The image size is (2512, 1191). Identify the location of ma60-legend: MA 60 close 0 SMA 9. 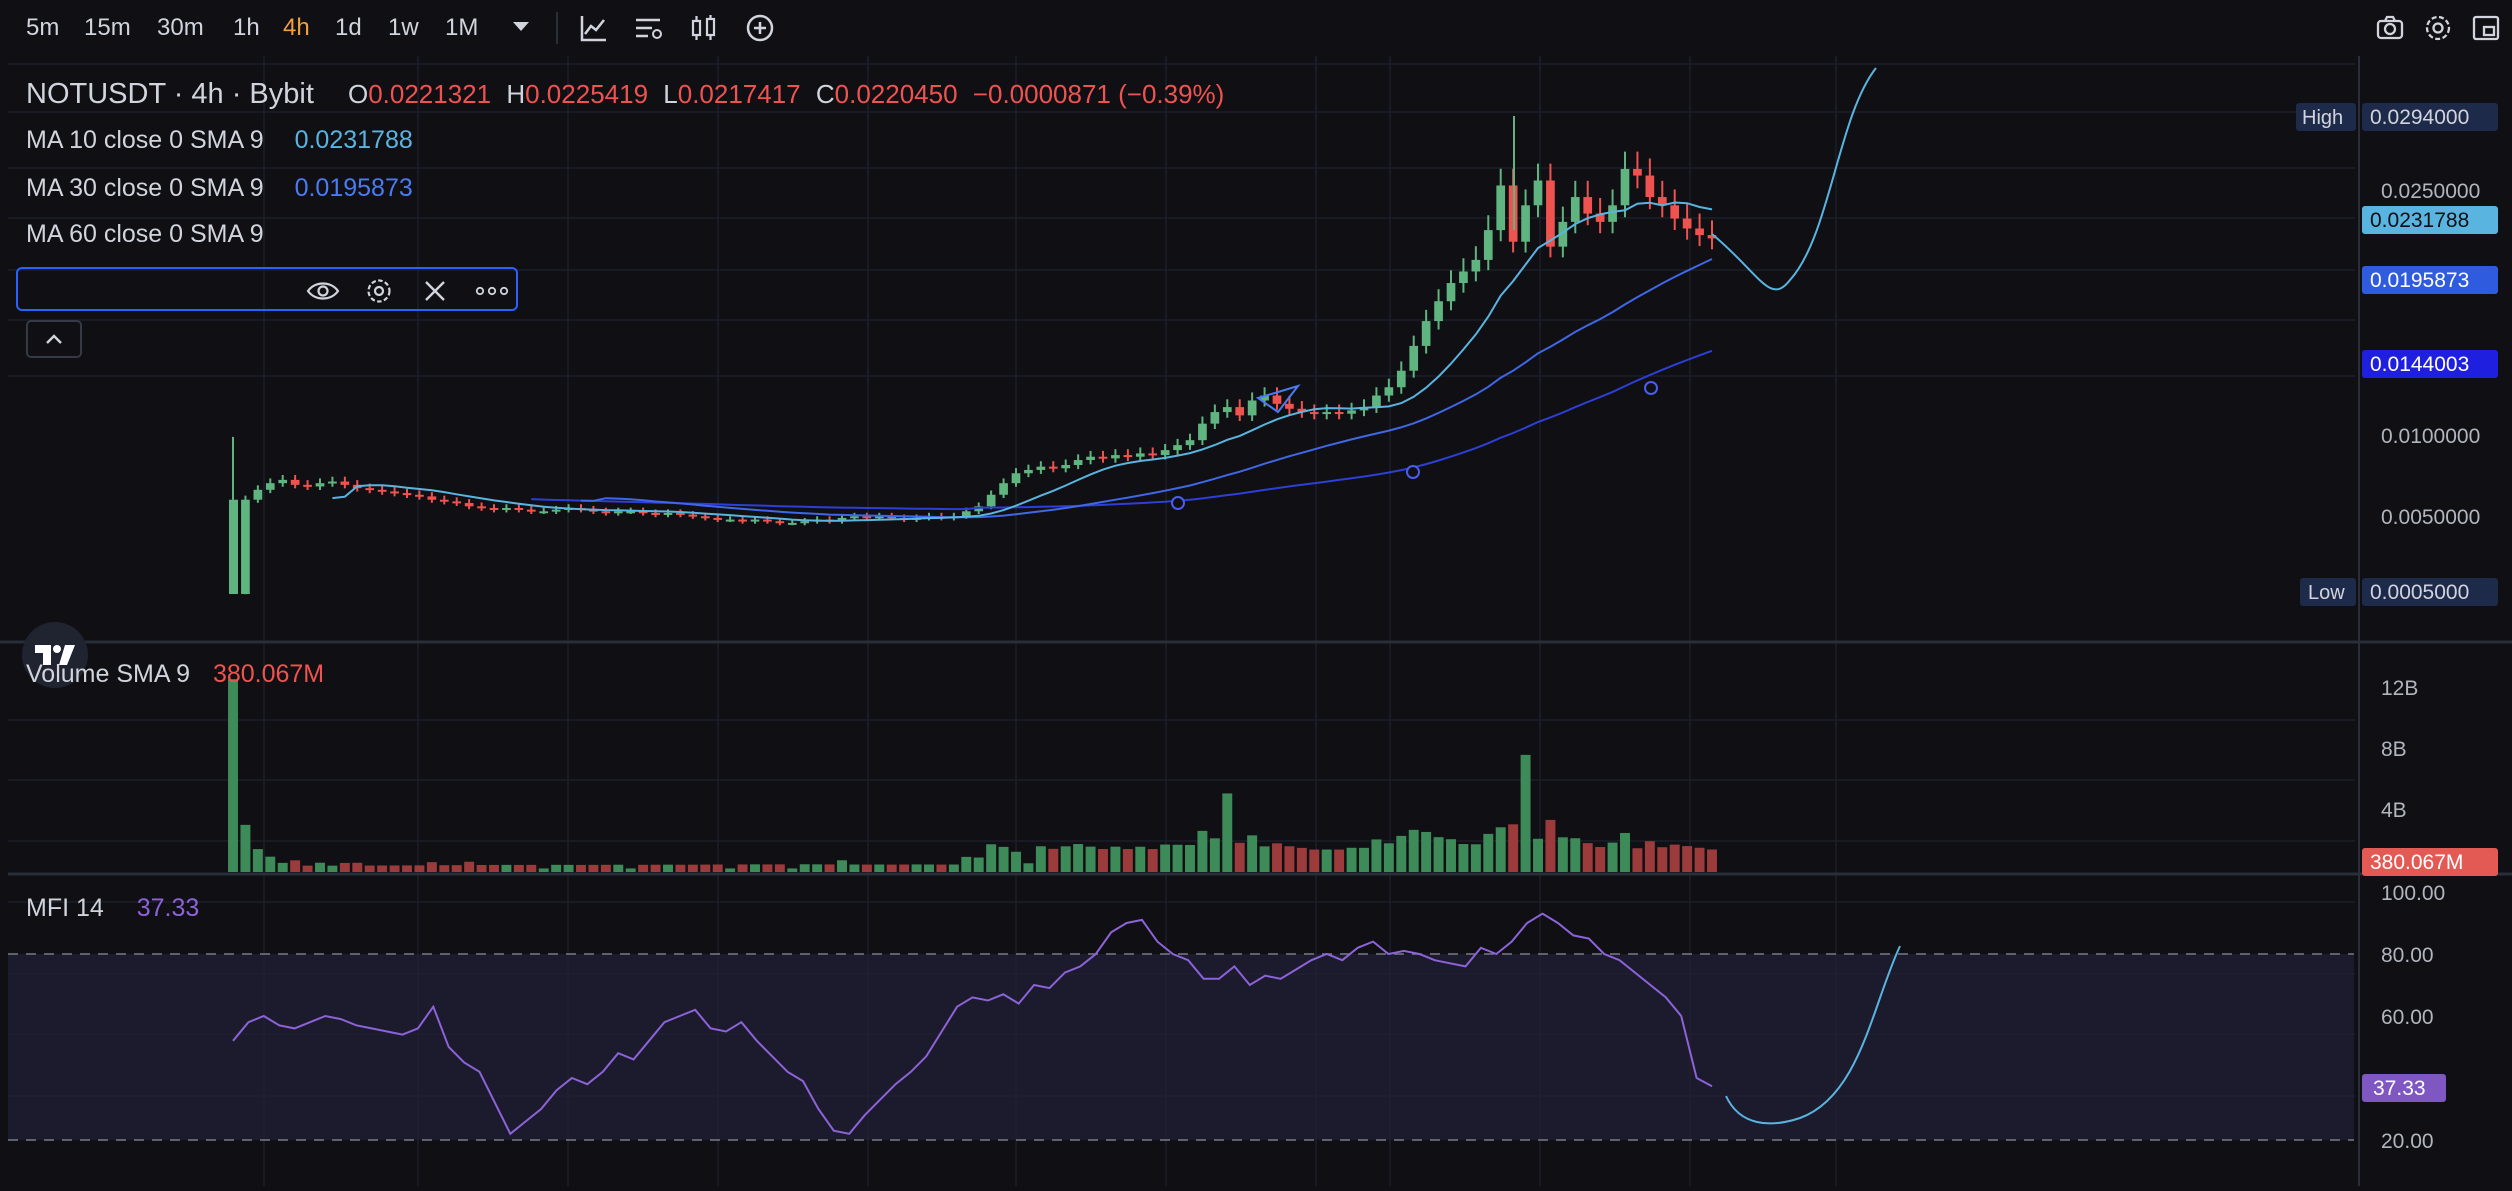
(145, 234).